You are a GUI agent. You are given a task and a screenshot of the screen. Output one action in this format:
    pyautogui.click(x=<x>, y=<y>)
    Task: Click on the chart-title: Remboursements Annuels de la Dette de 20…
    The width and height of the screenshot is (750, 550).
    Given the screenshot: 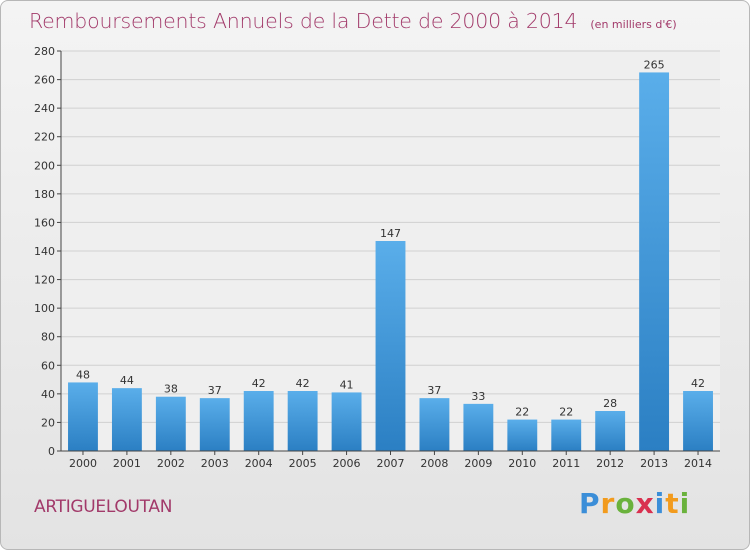 What is the action you would take?
    pyautogui.click(x=303, y=21)
    